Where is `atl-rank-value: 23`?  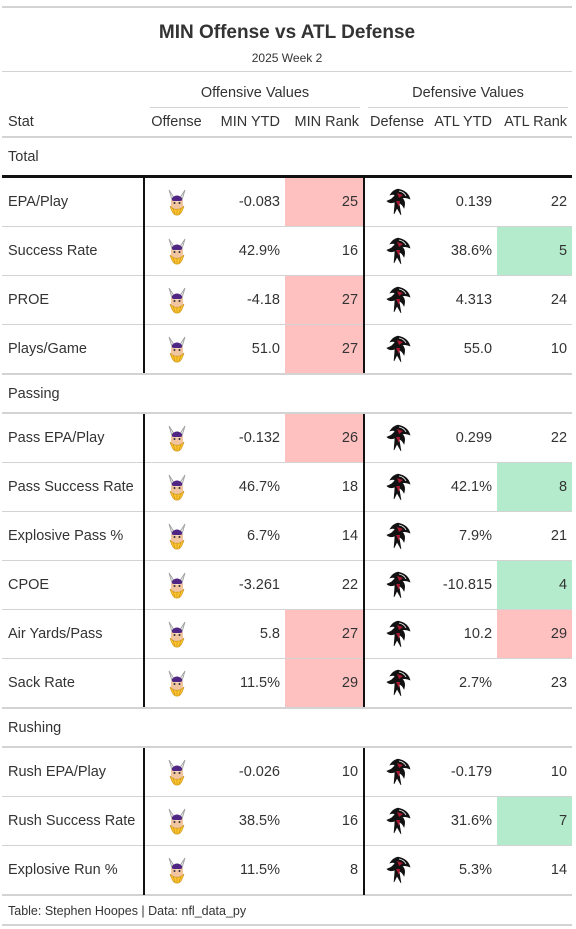 atl-rank-value: 23 is located at coordinates (535, 683).